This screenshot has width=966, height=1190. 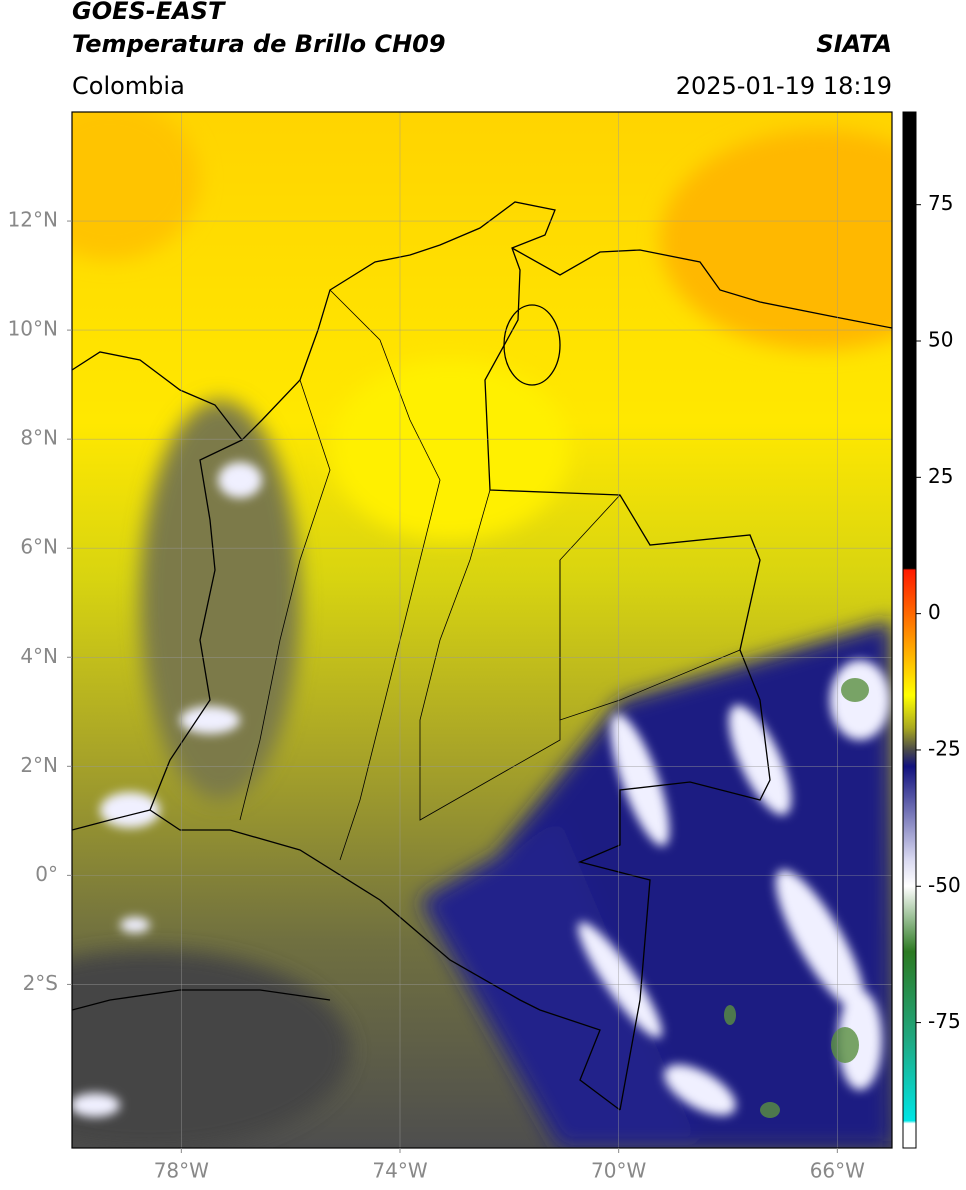 What do you see at coordinates (39, 656) in the screenshot?
I see `y-tick-label: 4°N` at bounding box center [39, 656].